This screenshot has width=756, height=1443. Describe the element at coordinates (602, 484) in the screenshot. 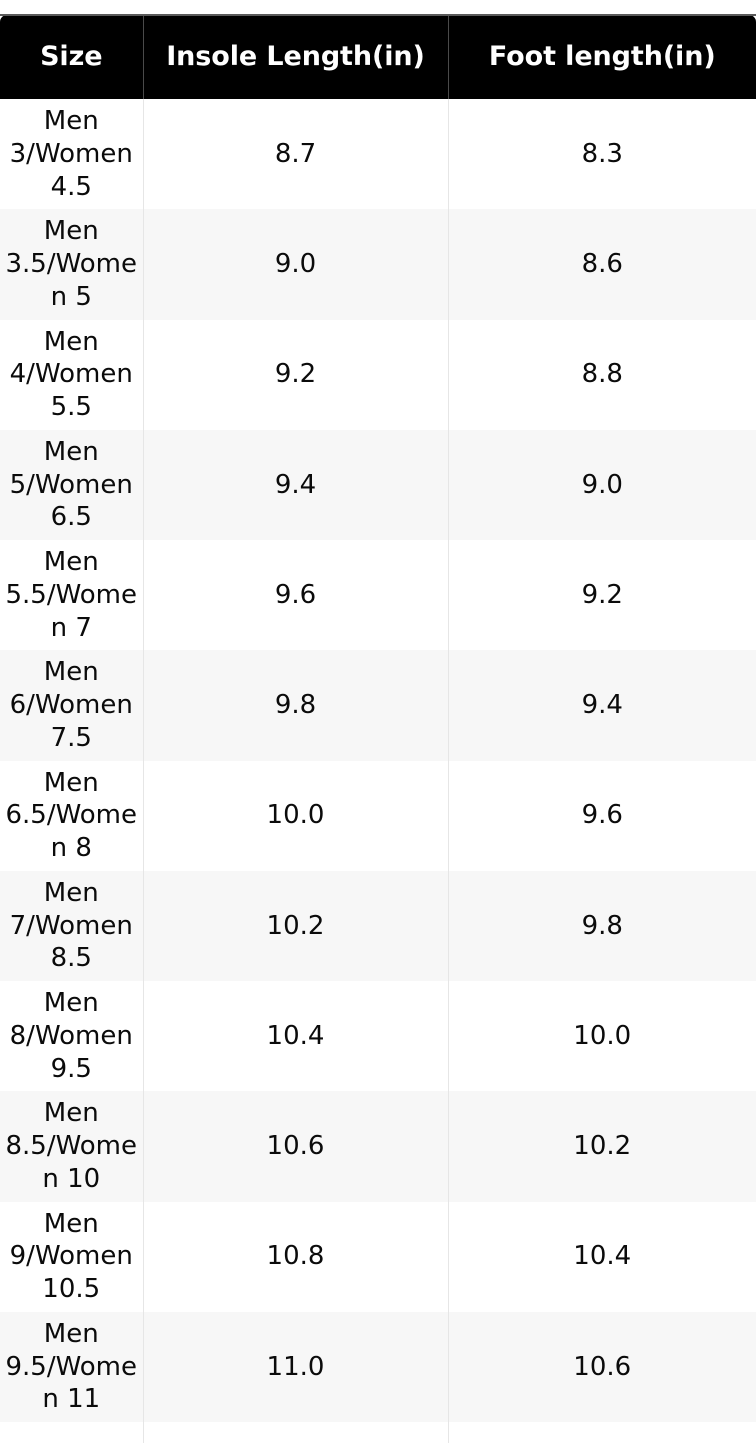

I see `cell-foot-length: 9.0` at that location.